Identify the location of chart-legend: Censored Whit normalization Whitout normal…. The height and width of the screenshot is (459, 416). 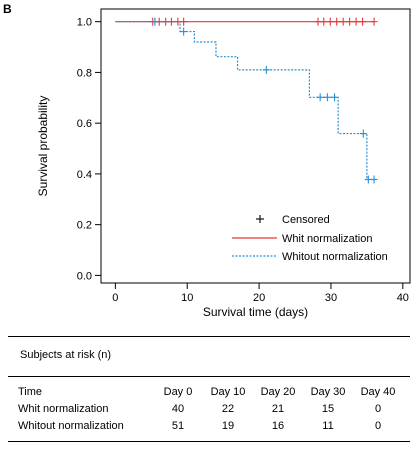
(310, 238).